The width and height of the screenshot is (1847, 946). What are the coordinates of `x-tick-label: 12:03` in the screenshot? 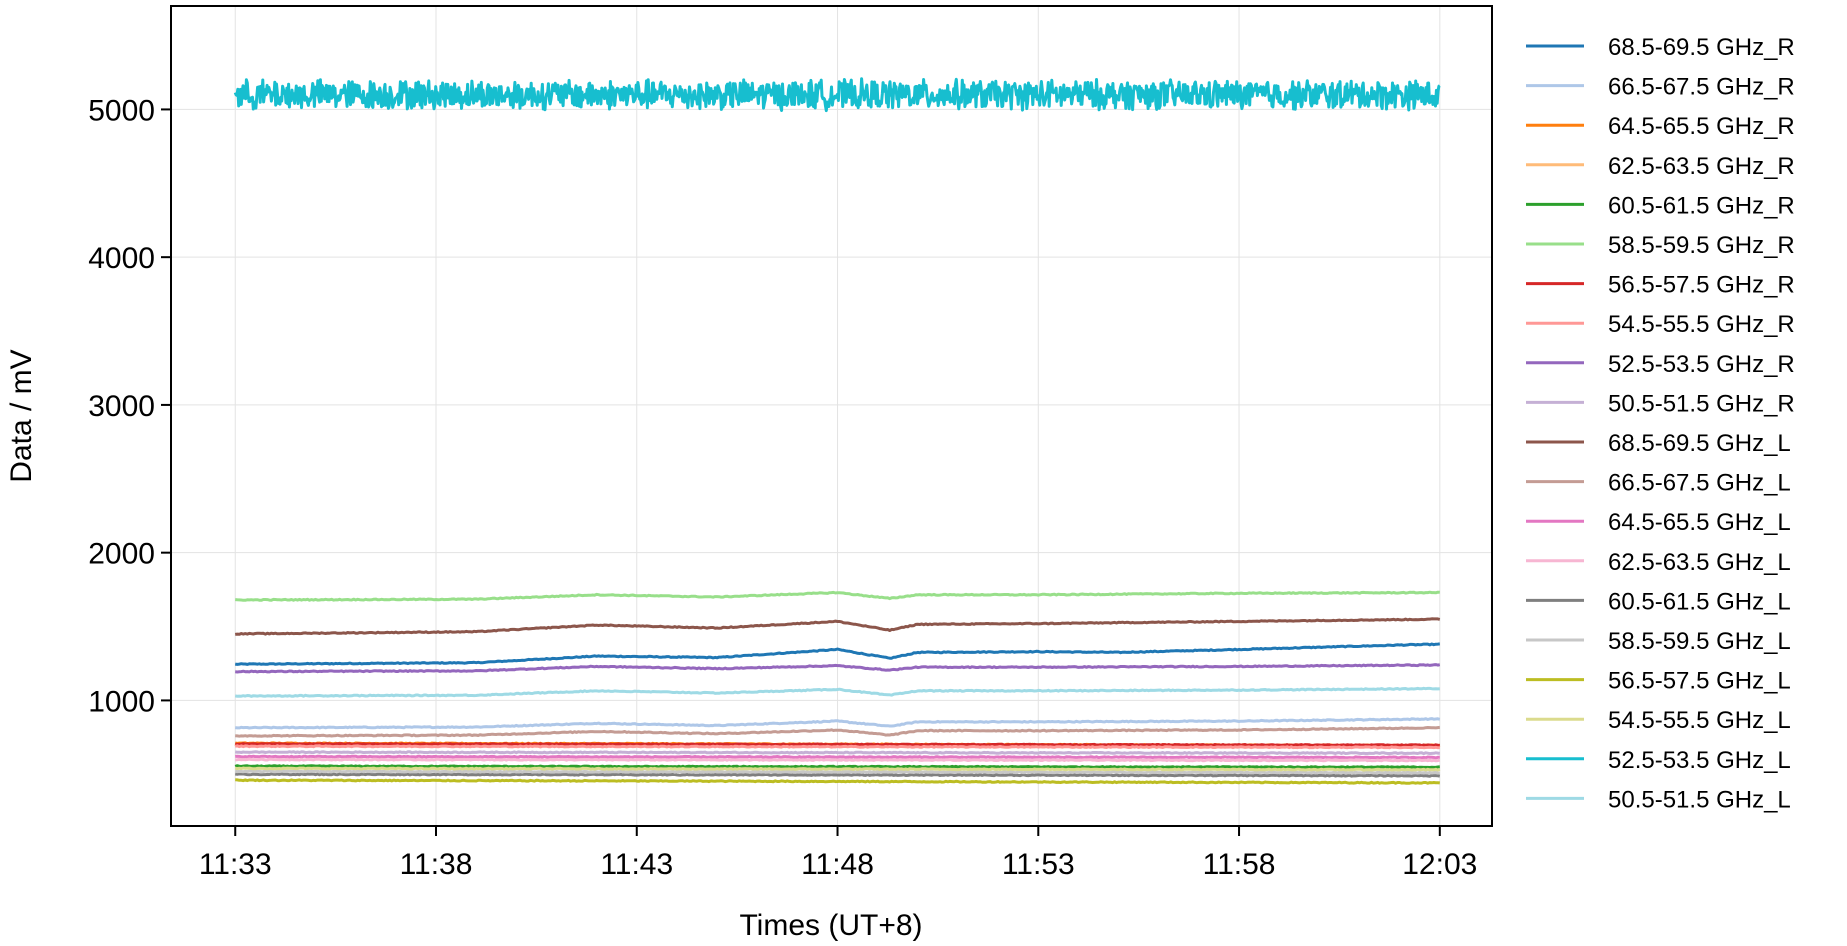 It's located at (1439, 864).